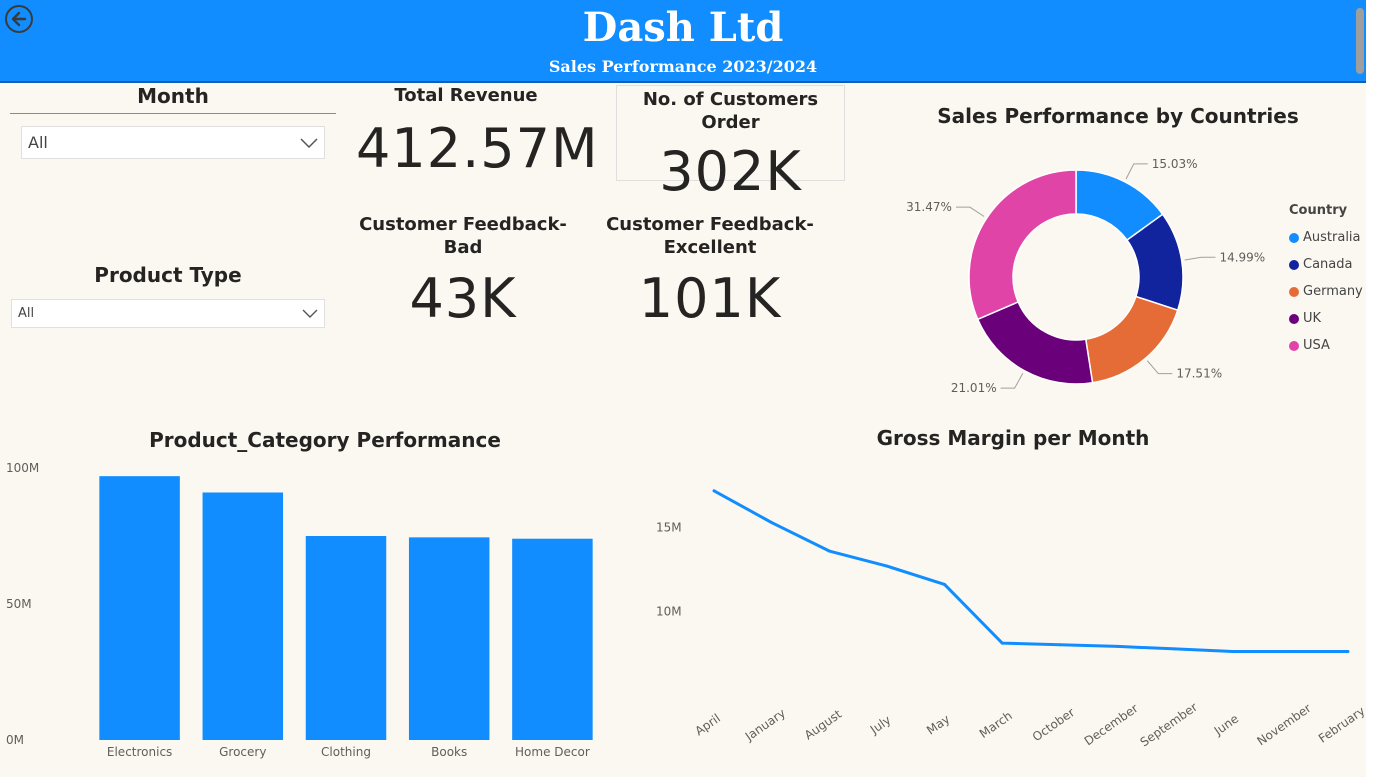 Image resolution: width=1374 pixels, height=777 pixels. Describe the element at coordinates (1002, 643) in the screenshot. I see `line-point-march` at that location.